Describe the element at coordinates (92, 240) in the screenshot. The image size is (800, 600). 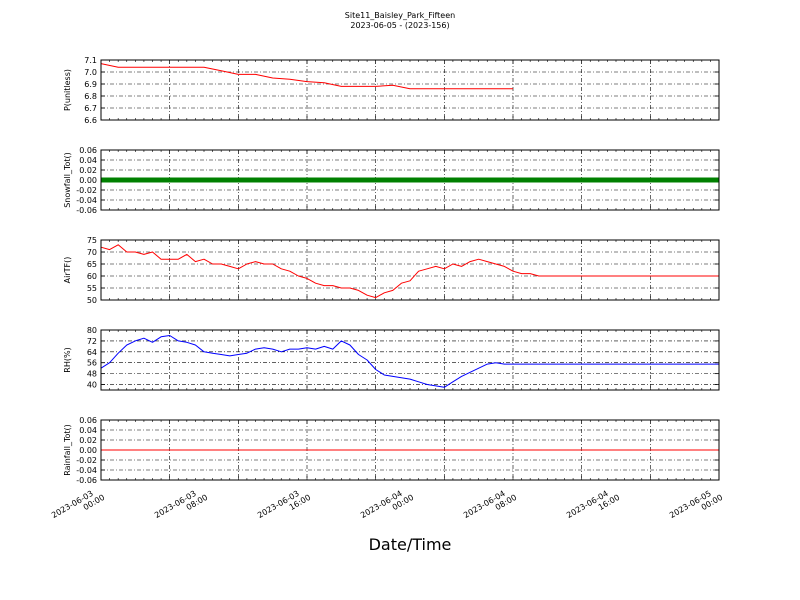
I see `y-tick-label: 75` at that location.